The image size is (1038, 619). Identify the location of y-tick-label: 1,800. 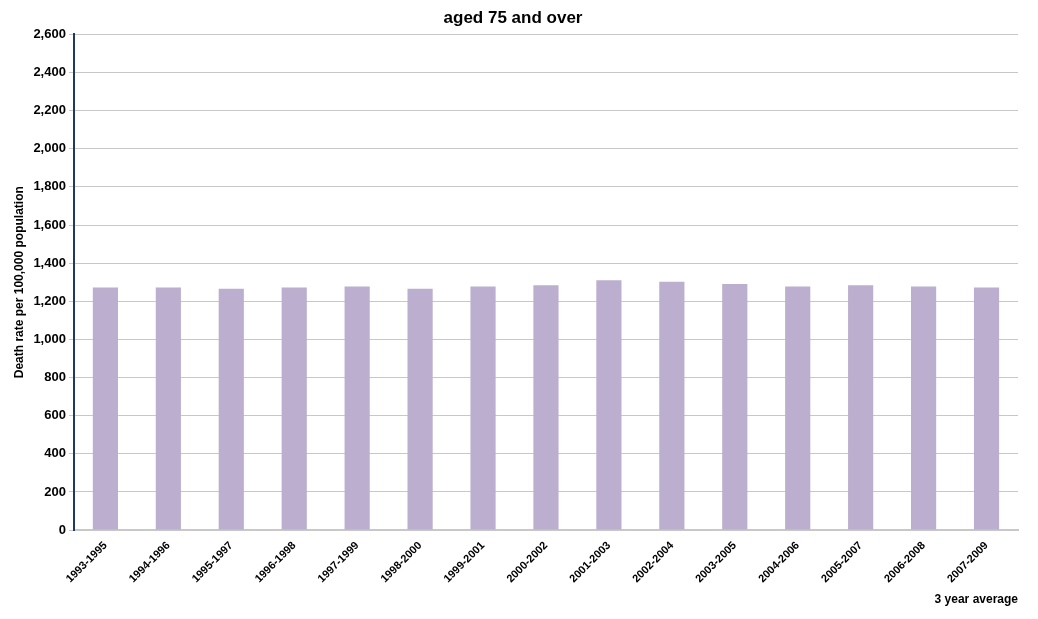
(49, 186).